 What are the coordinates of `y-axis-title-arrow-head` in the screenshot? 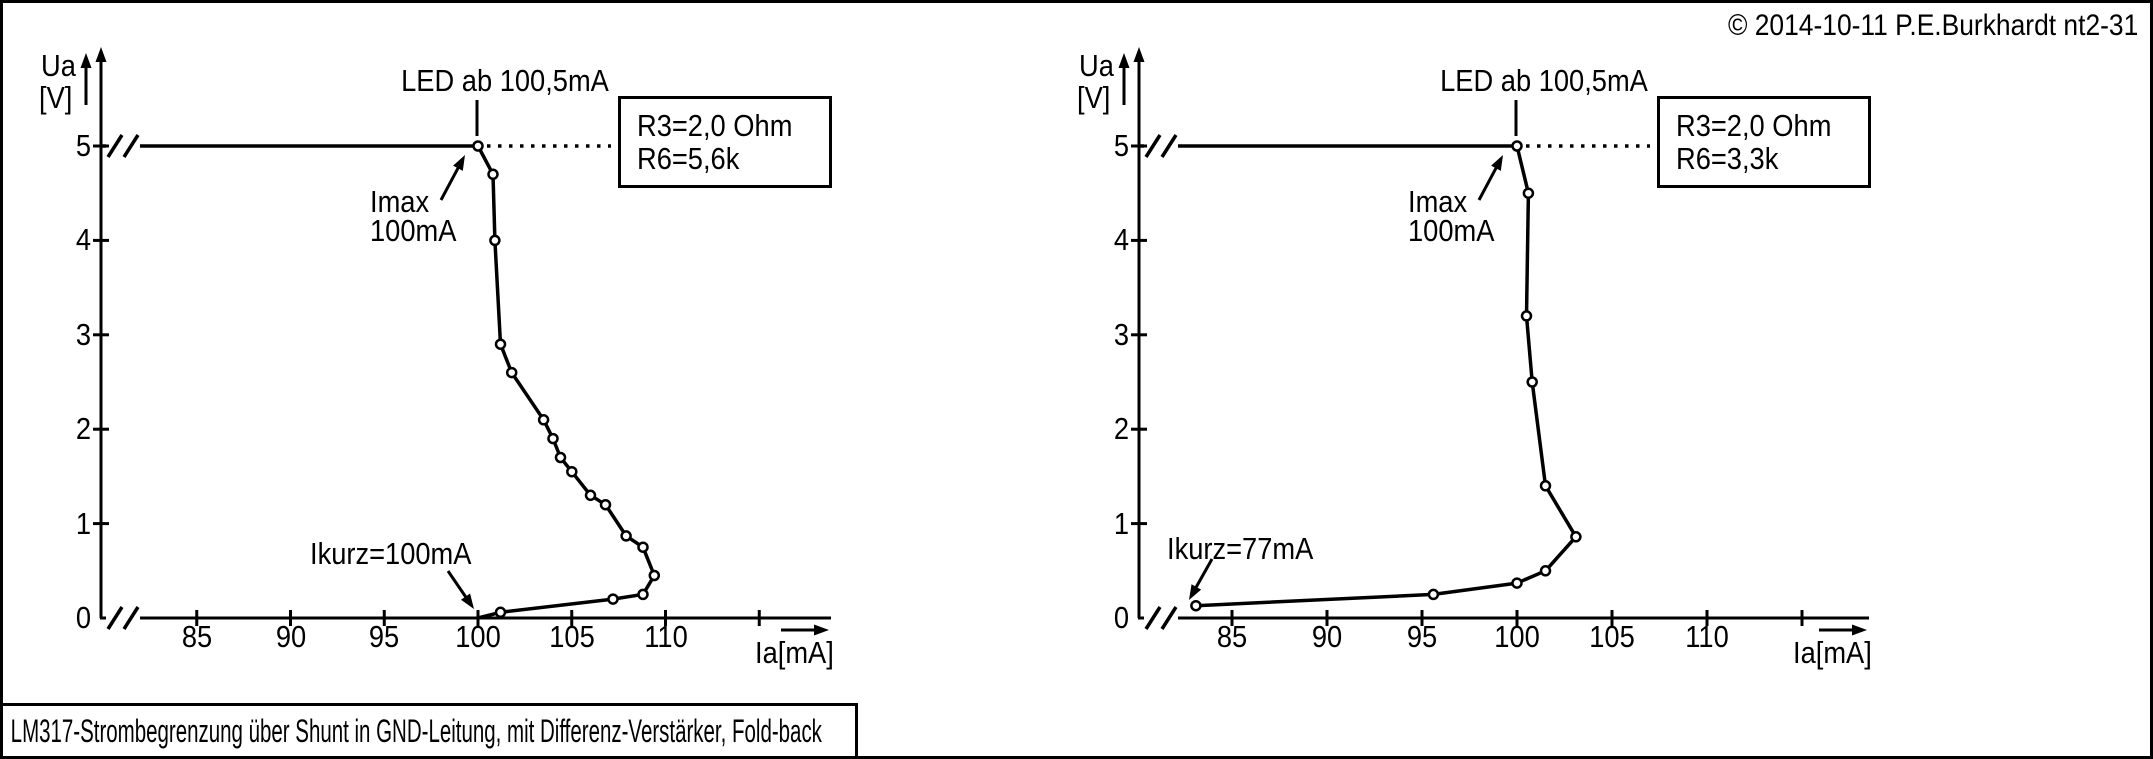 It's located at (1124, 60).